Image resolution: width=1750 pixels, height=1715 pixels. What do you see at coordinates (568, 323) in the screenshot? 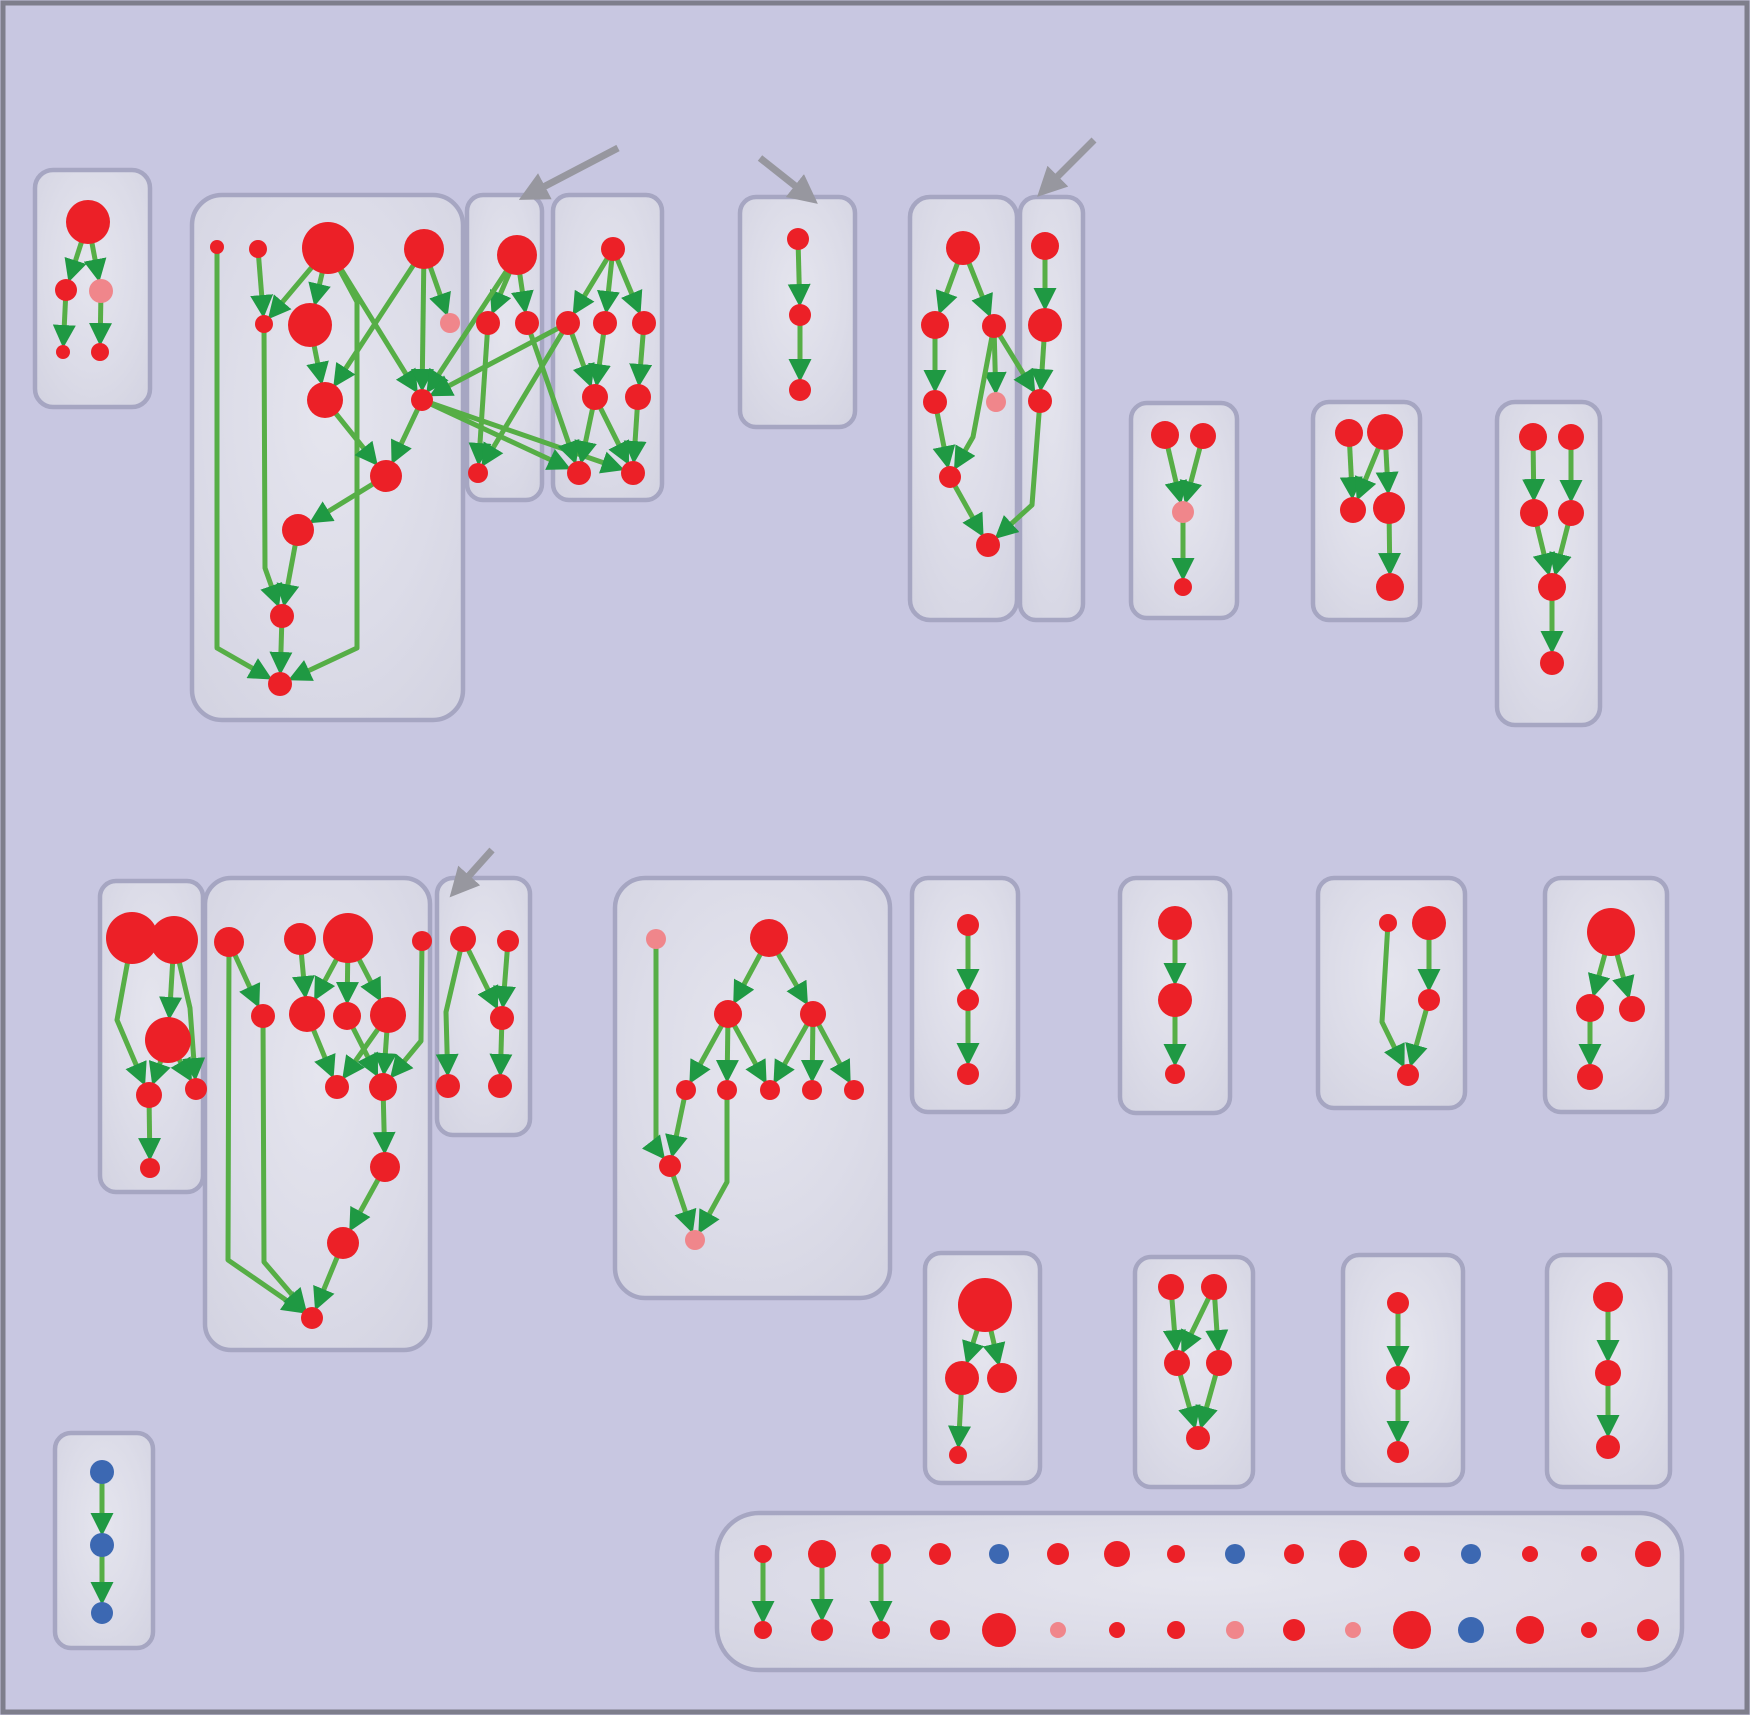
I see `node-ub_ml` at bounding box center [568, 323].